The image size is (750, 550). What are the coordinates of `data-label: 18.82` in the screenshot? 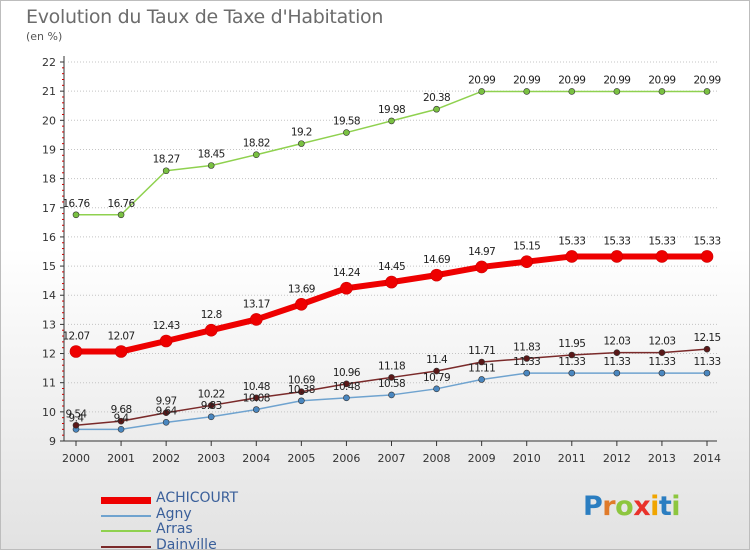 It's located at (256, 144).